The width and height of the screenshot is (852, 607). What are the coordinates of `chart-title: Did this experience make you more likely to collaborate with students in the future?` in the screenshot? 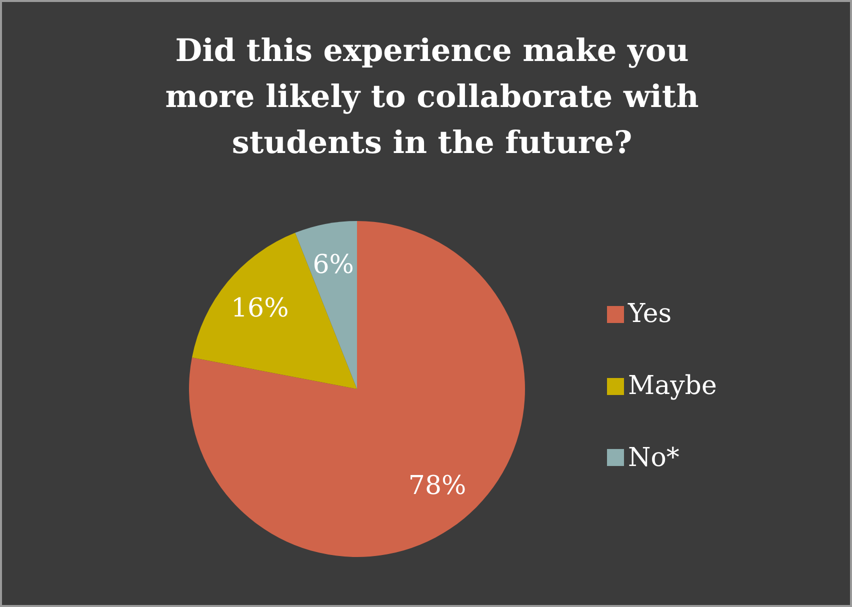 It's located at (432, 97).